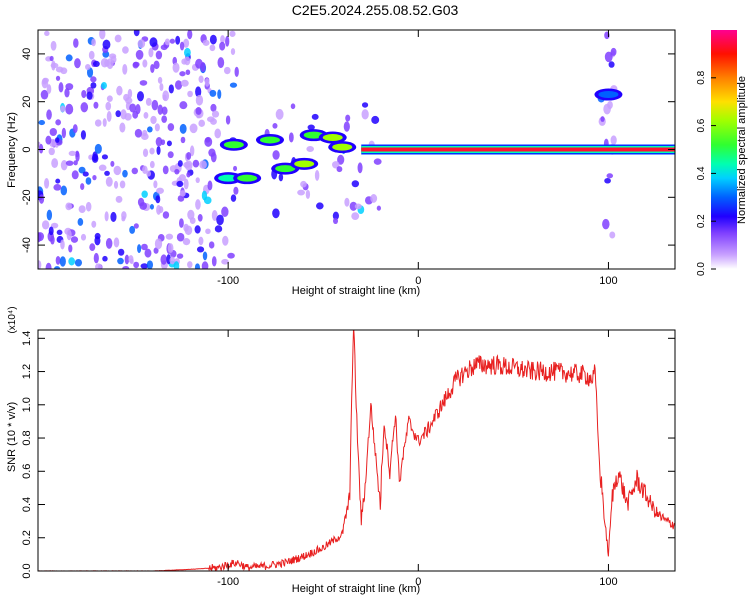 The width and height of the screenshot is (750, 600). I want to click on bottom-y-scale-label: (x10⁴), so click(12, 319).